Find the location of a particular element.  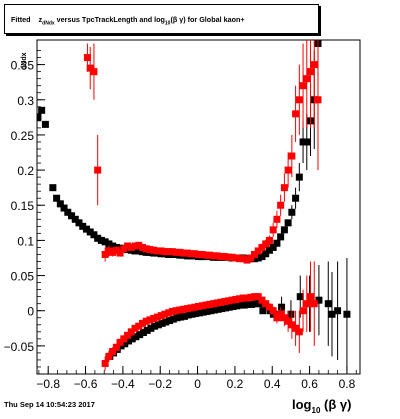

y-tick-label: 0.35 is located at coordinates (23, 66).